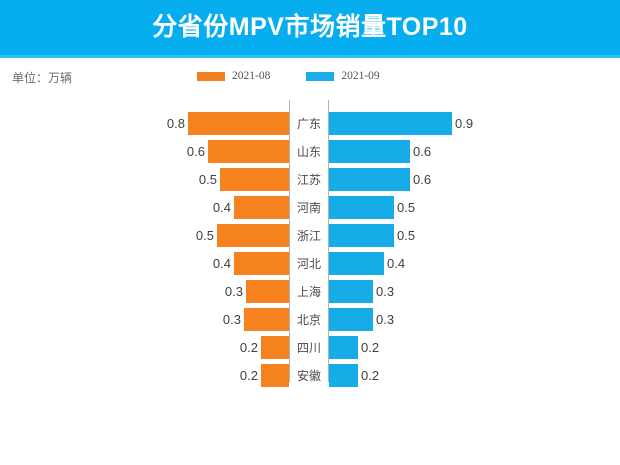 This screenshot has height=465, width=620. Describe the element at coordinates (474, 263) in the screenshot. I see `row-right-half: 0.4` at that location.